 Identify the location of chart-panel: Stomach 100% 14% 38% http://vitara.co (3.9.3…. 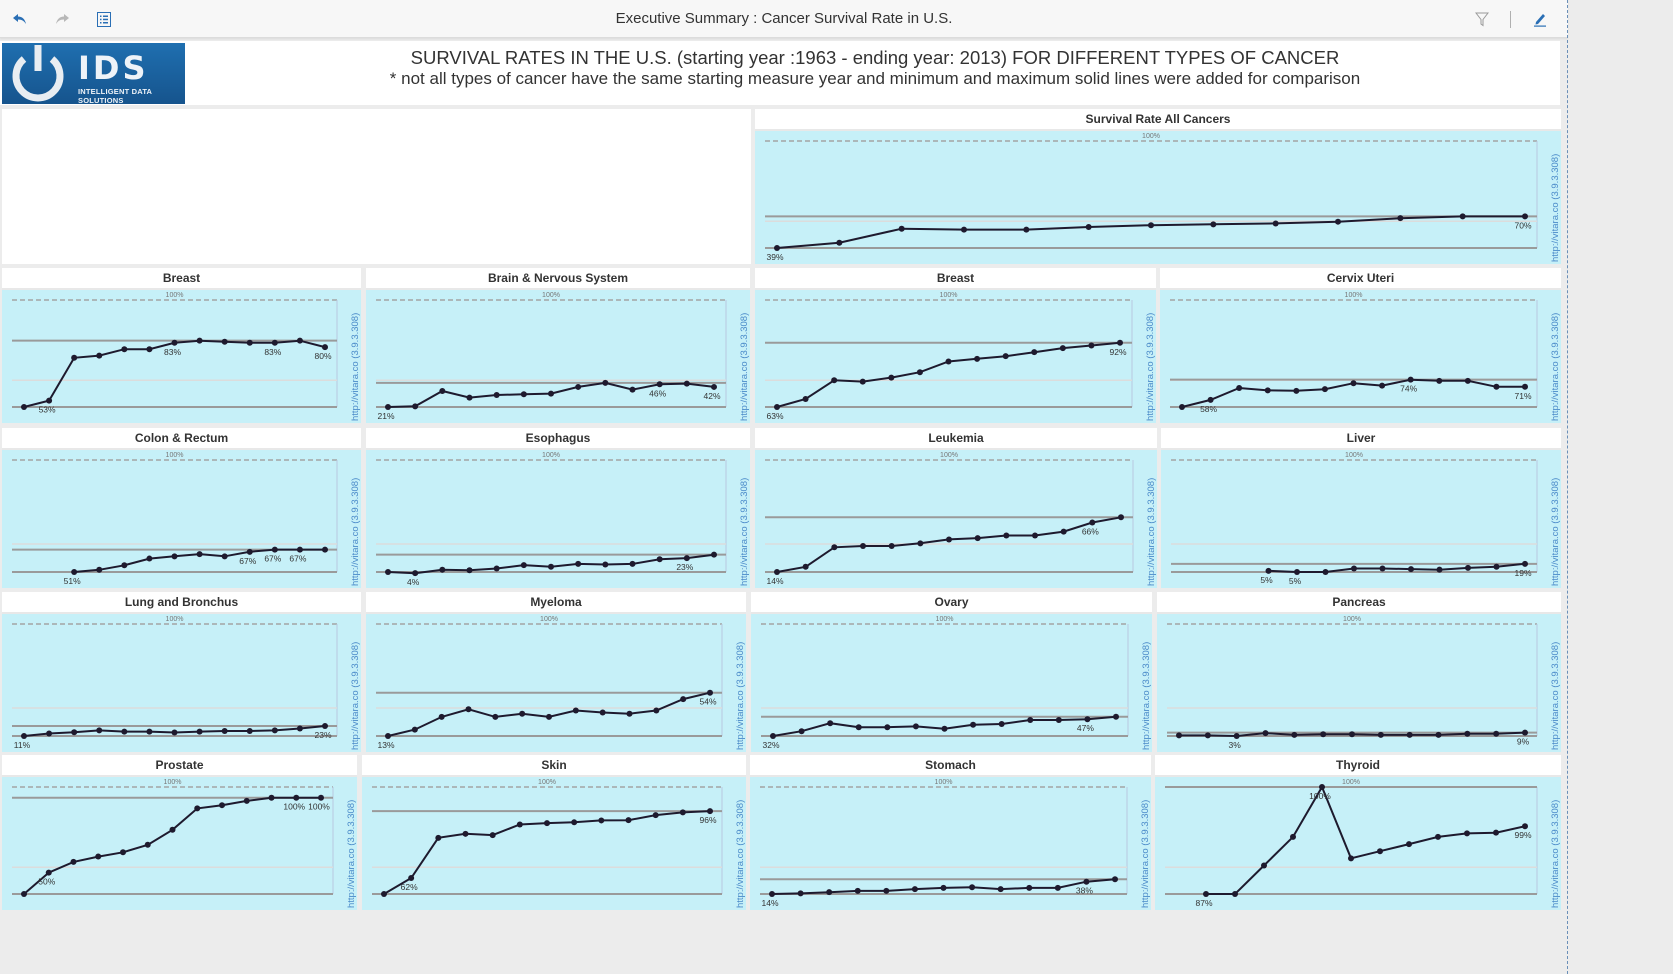
(950, 832).